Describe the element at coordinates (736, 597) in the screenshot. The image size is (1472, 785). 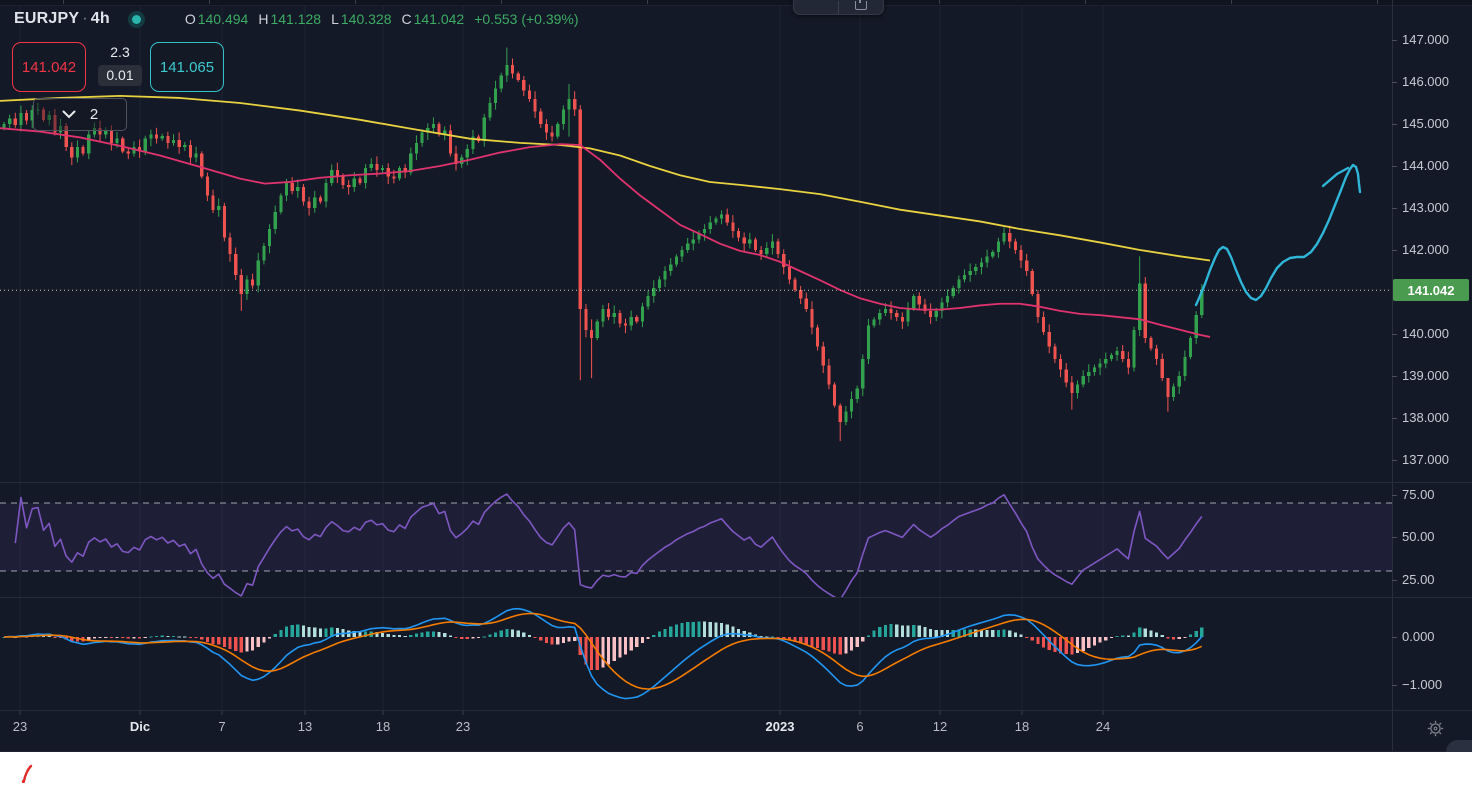
I see `pane-separator-macd` at that location.